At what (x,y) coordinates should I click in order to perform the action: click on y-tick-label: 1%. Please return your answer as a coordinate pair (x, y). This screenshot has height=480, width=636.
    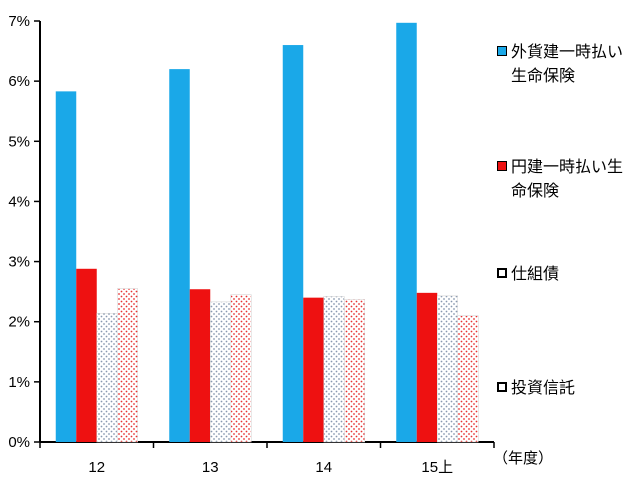
    Looking at the image, I should click on (19, 382).